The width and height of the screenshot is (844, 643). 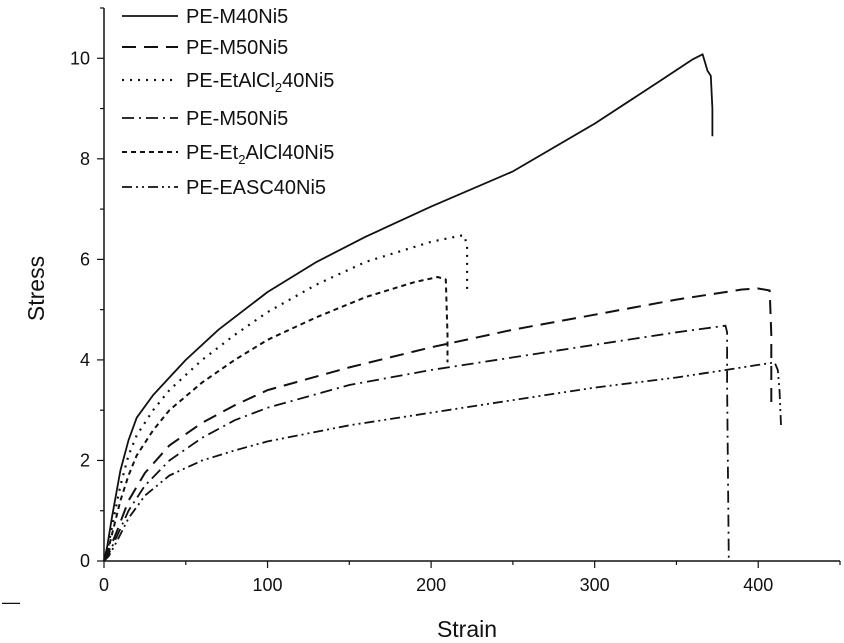 What do you see at coordinates (85, 460) in the screenshot?
I see `y-tick-label: 2` at bounding box center [85, 460].